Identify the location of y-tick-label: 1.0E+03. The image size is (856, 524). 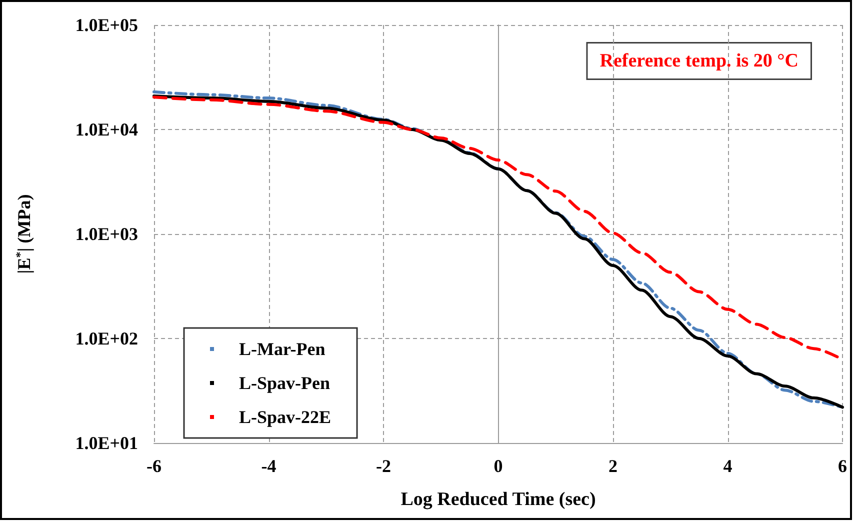
(106, 234).